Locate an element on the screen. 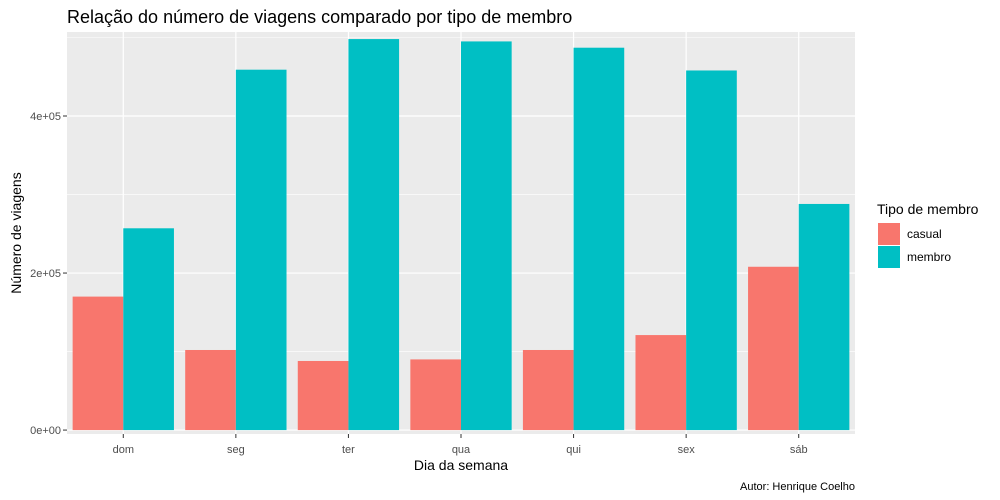  y-tick-label: 0e+00 is located at coordinates (45, 431).